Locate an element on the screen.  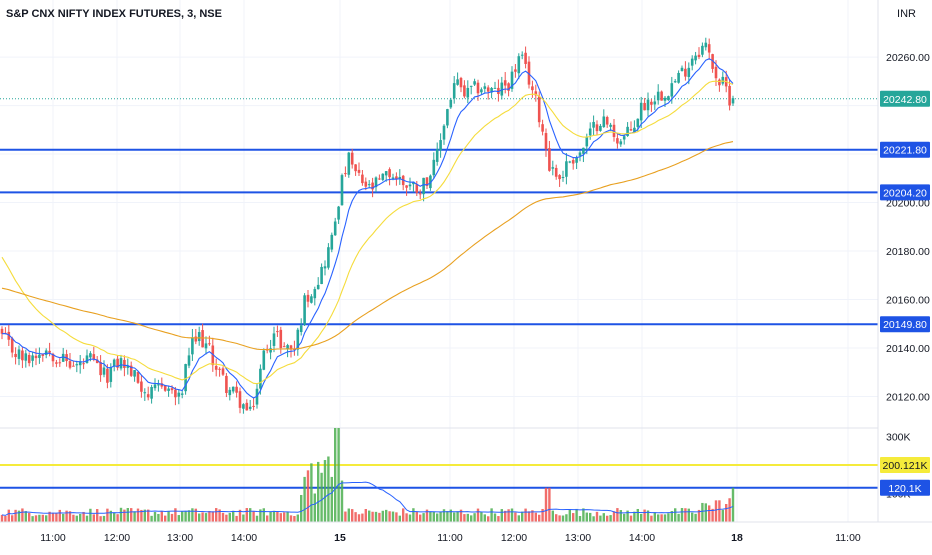
volume-tick-label: 300K is located at coordinates (898, 438).